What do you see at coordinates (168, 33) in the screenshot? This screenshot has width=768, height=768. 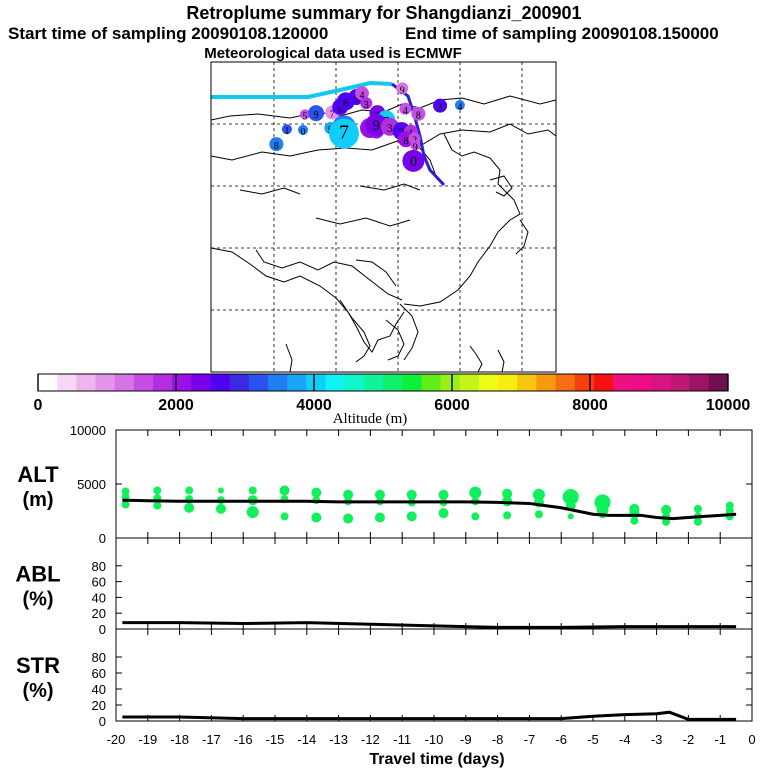 I see `start-time-label: Start time of sampling 20090108.120000` at bounding box center [168, 33].